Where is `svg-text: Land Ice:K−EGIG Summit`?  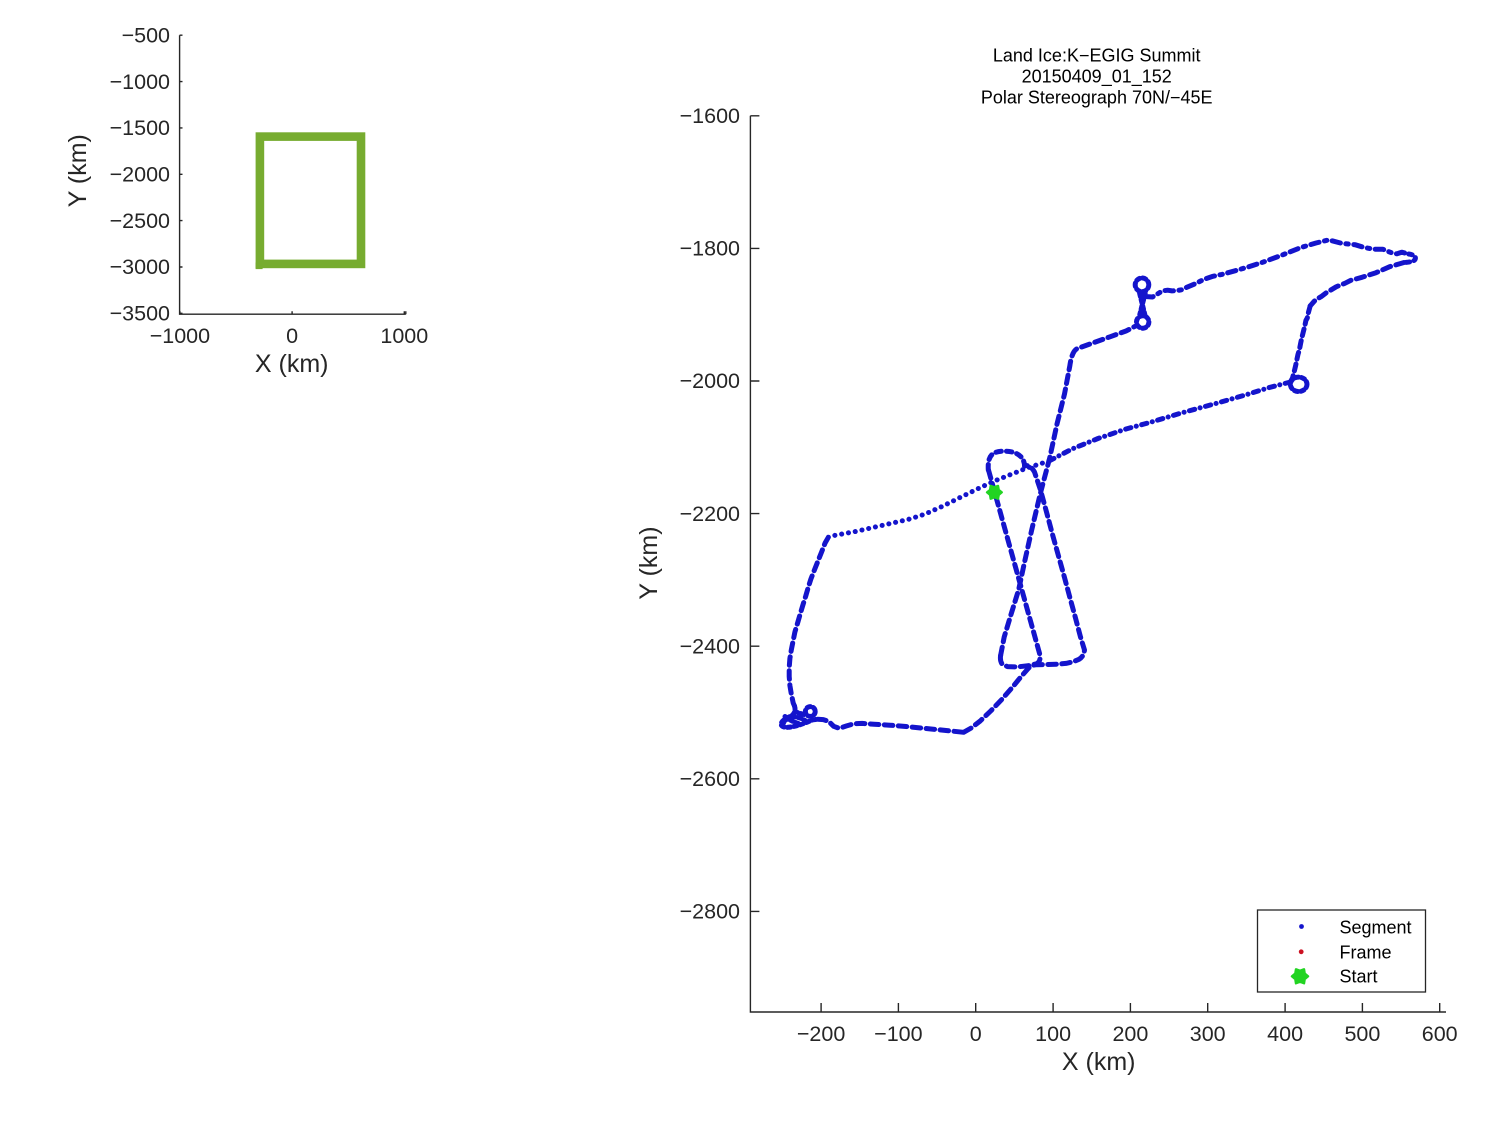 svg-text: Land Ice:K−EGIG Summit is located at coordinates (1097, 56).